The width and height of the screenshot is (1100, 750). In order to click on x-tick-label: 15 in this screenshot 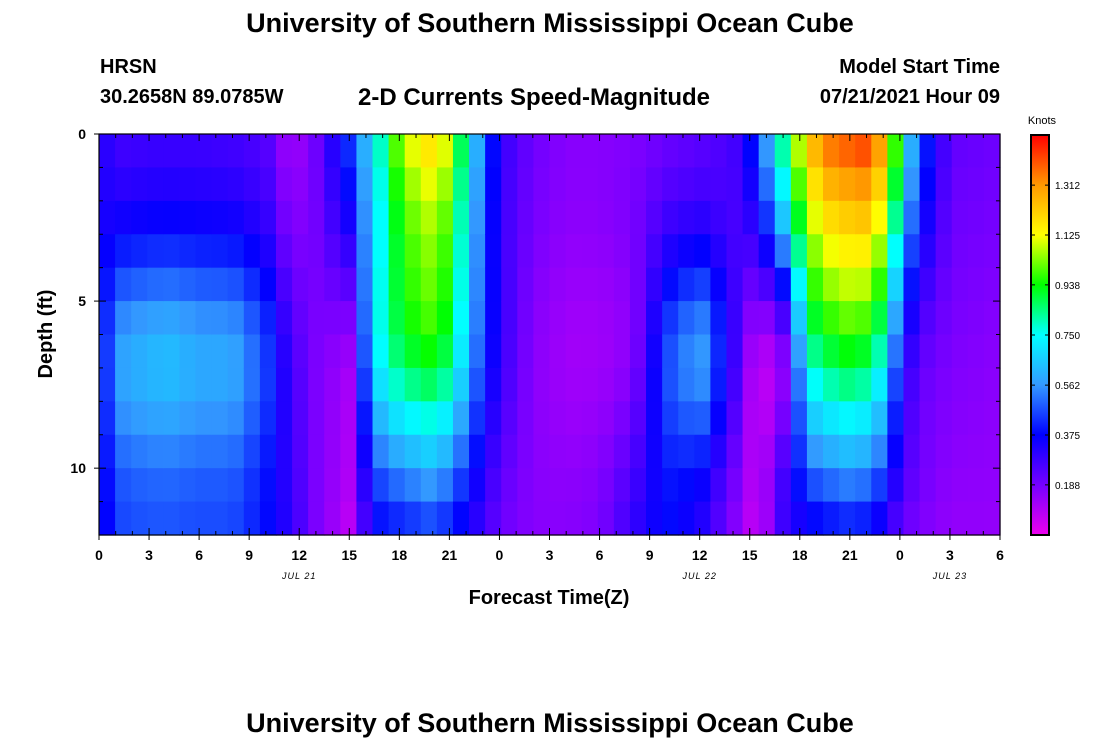, I will do `click(349, 555)`.